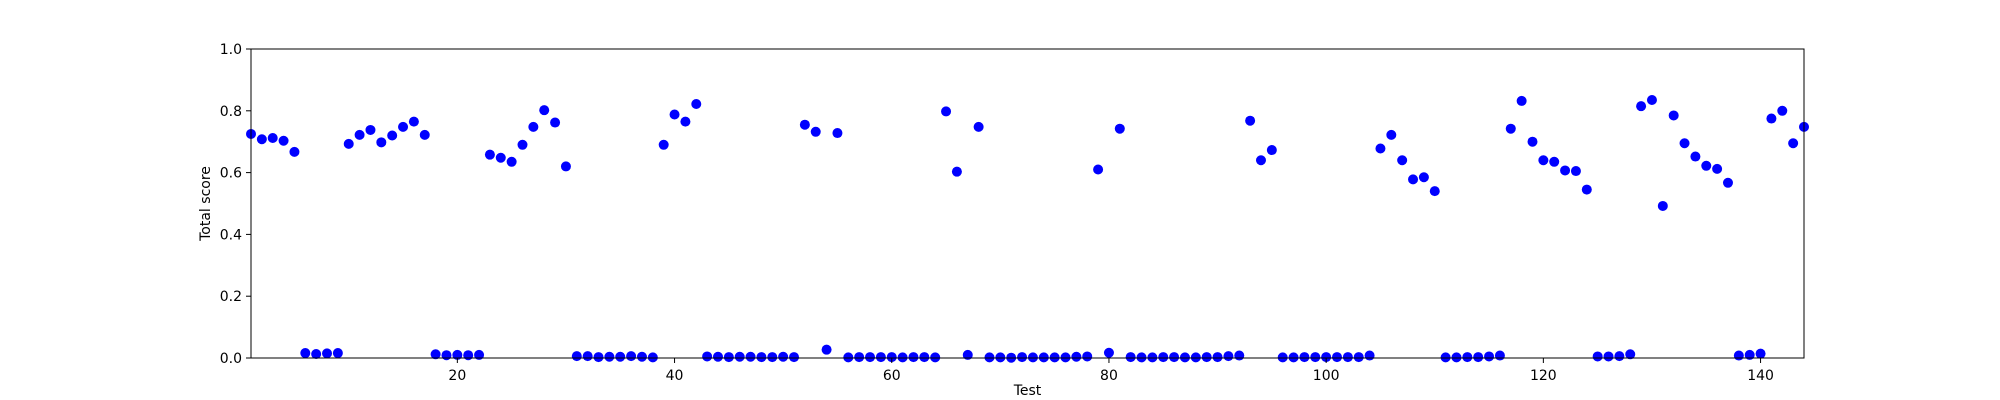  Describe the element at coordinates (457, 376) in the screenshot. I see `x-tick-label: 20` at that location.